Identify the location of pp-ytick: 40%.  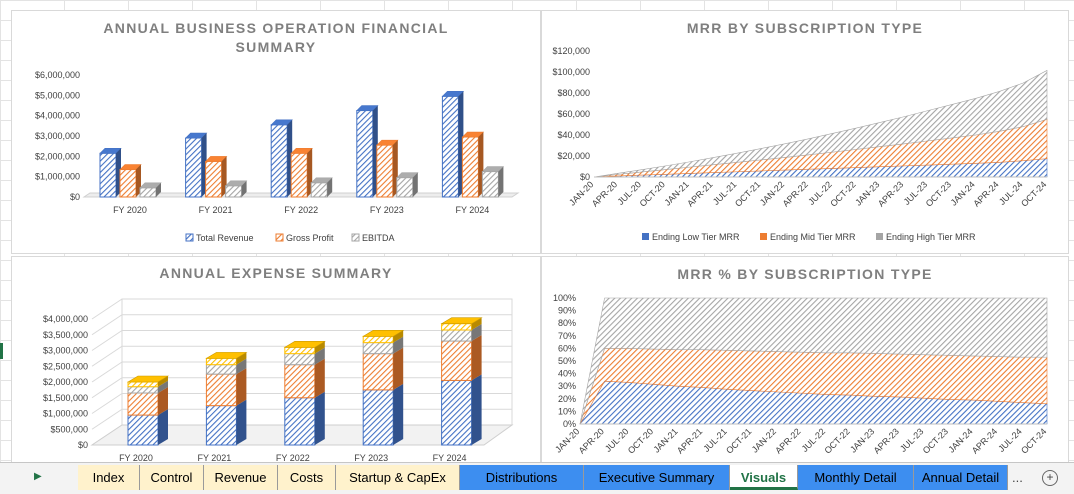
(567, 374).